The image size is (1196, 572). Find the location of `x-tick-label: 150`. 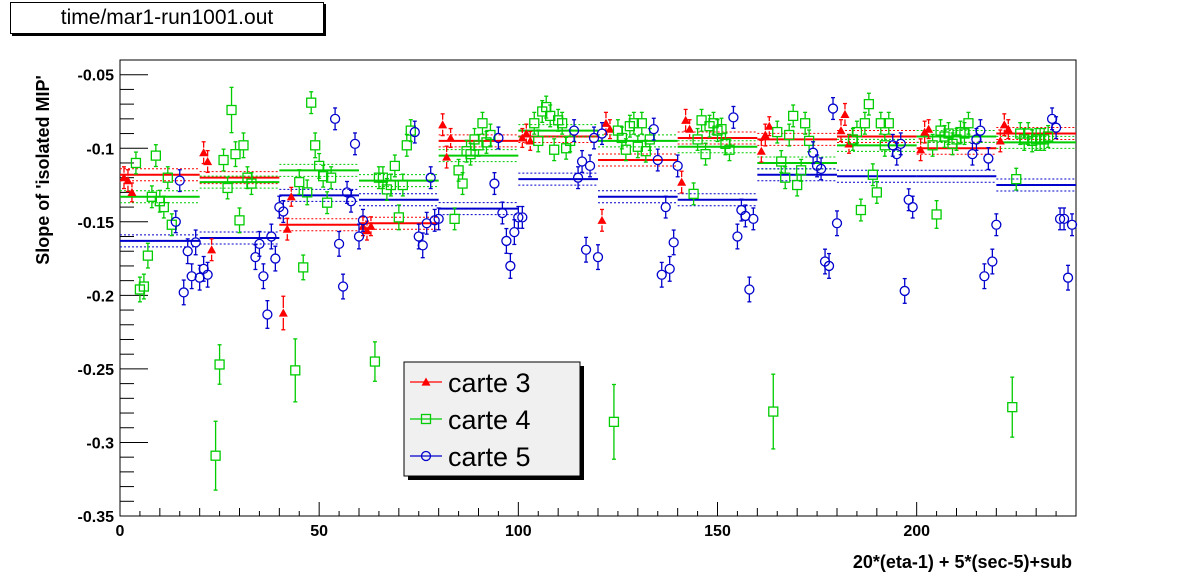

x-tick-label: 150 is located at coordinates (717, 531).